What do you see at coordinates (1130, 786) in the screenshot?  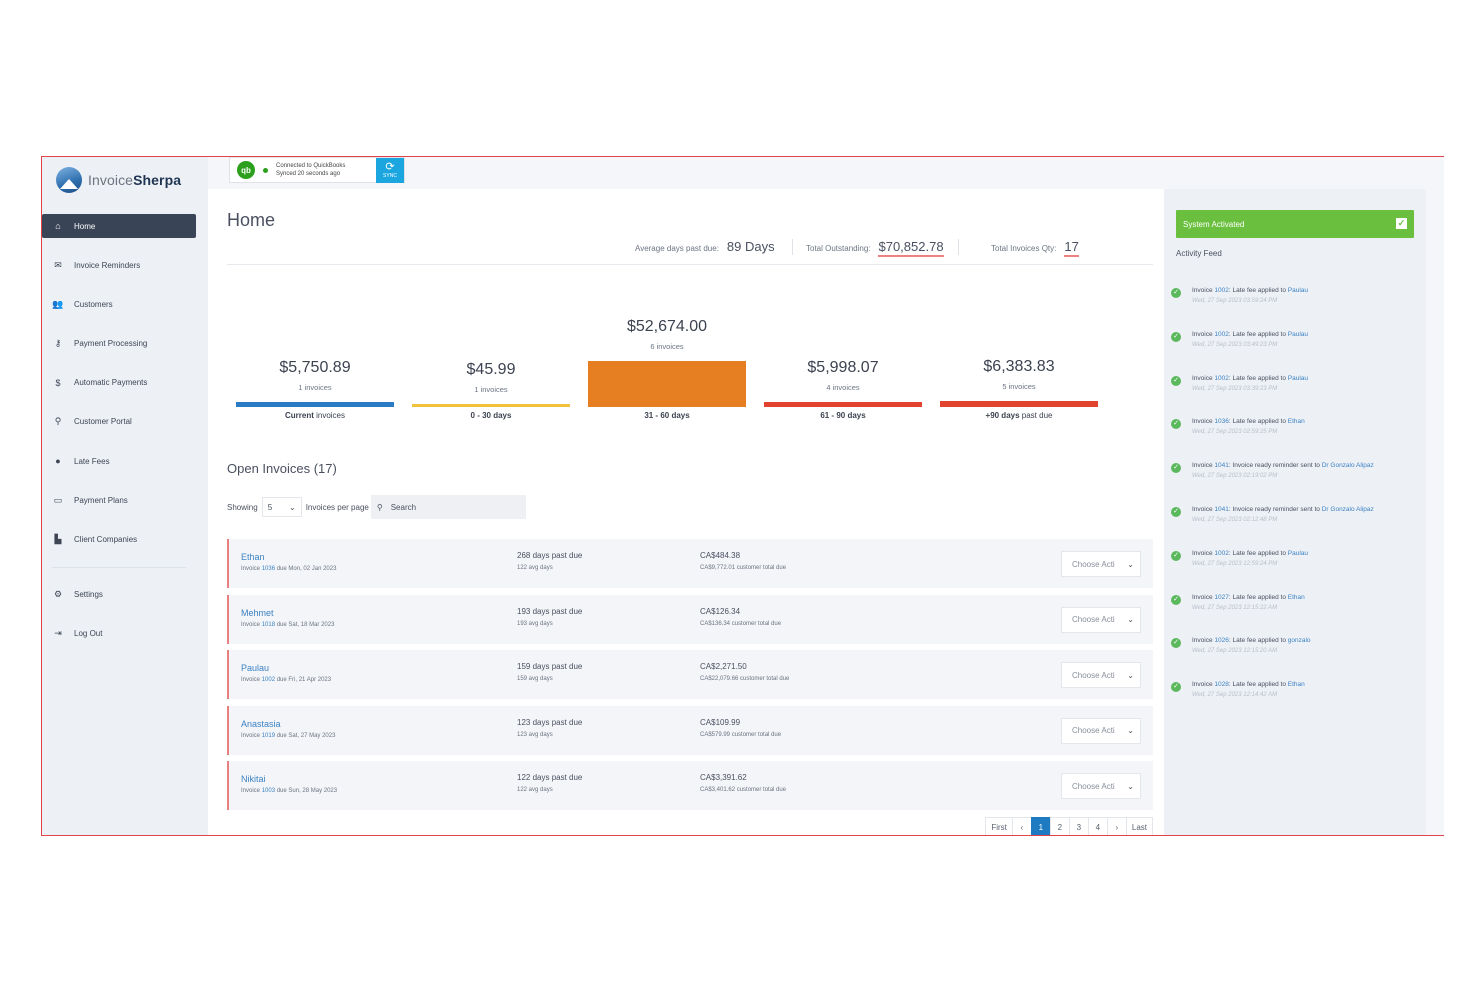 I see `chevron-down-icon: ⌄` at bounding box center [1130, 786].